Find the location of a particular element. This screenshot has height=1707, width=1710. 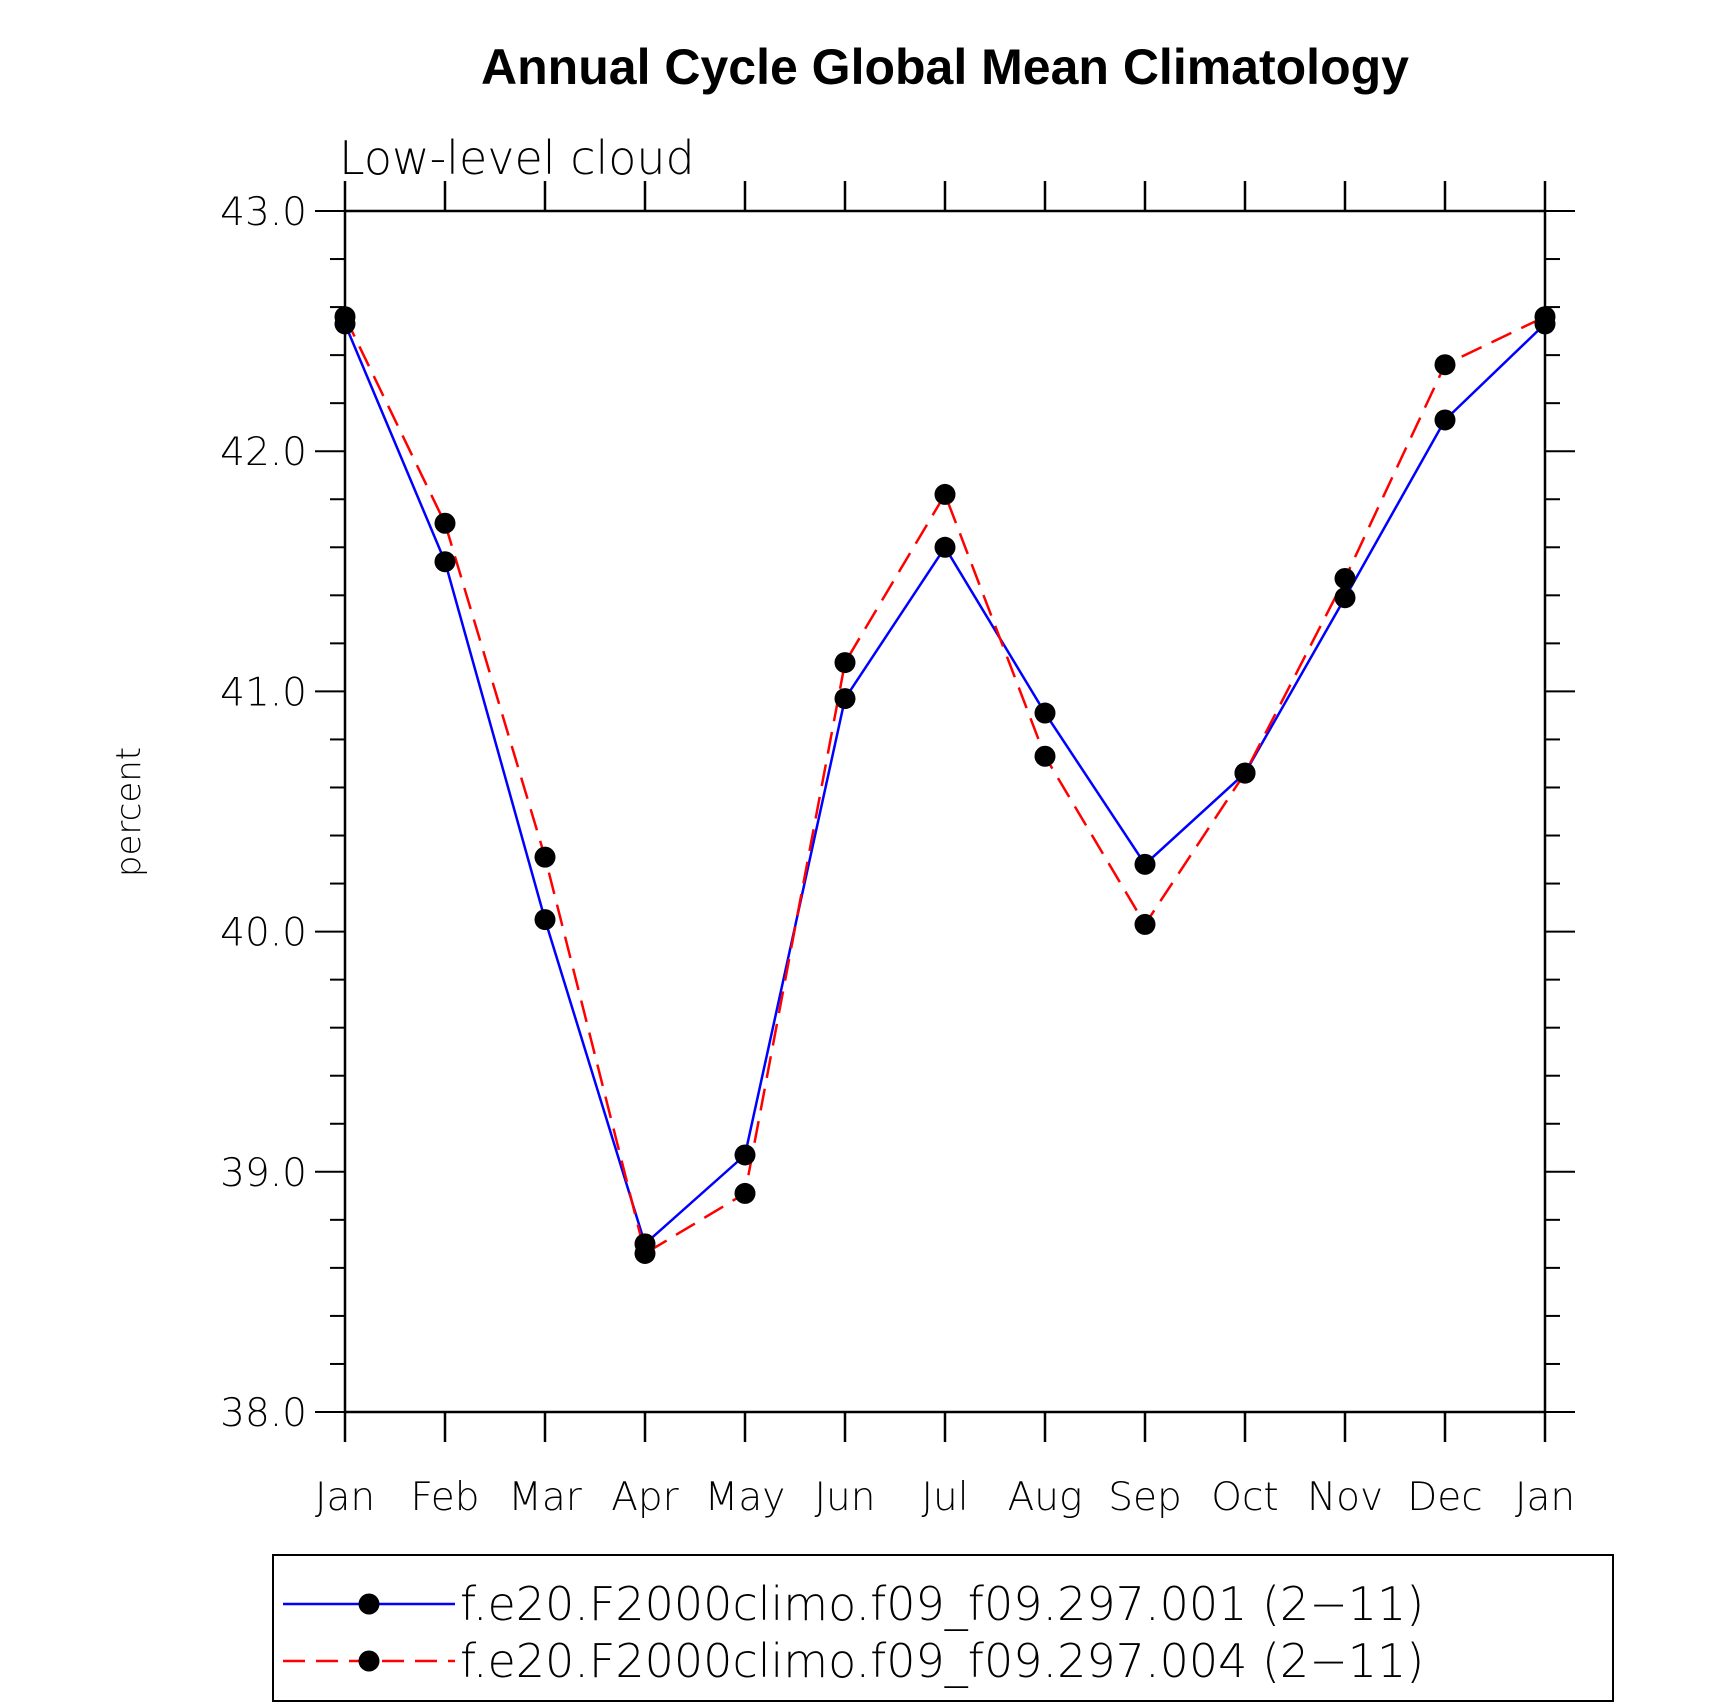

x-tick-label: Jun is located at coordinates (845, 1497).